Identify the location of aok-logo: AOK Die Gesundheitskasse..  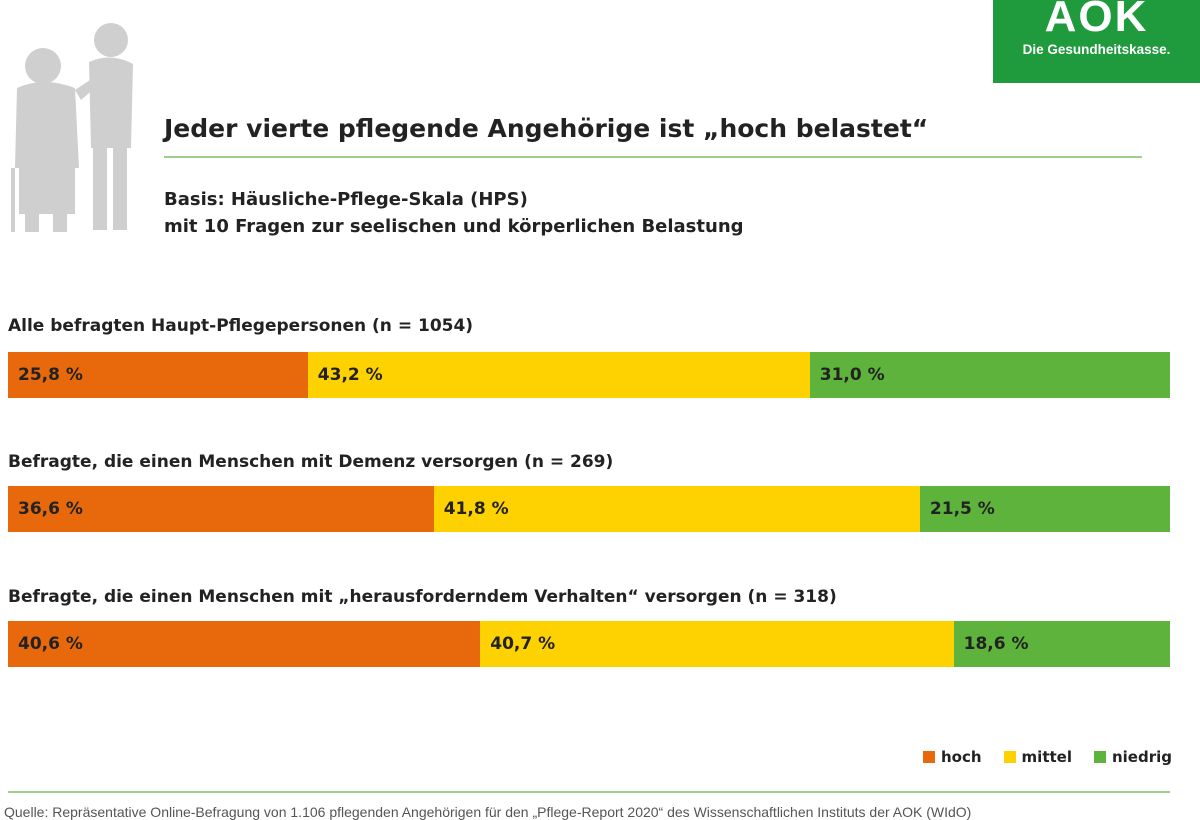
(1096, 41).